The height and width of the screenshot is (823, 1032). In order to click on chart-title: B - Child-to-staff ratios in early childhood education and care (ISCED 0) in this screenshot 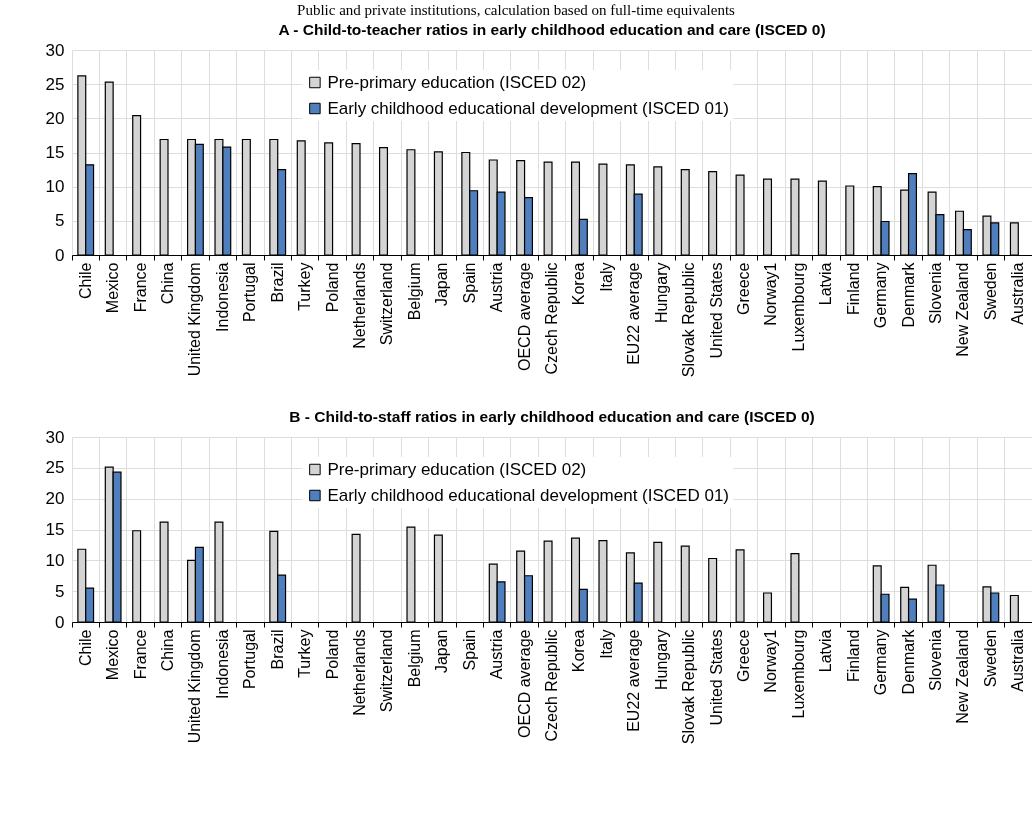, I will do `click(552, 416)`.